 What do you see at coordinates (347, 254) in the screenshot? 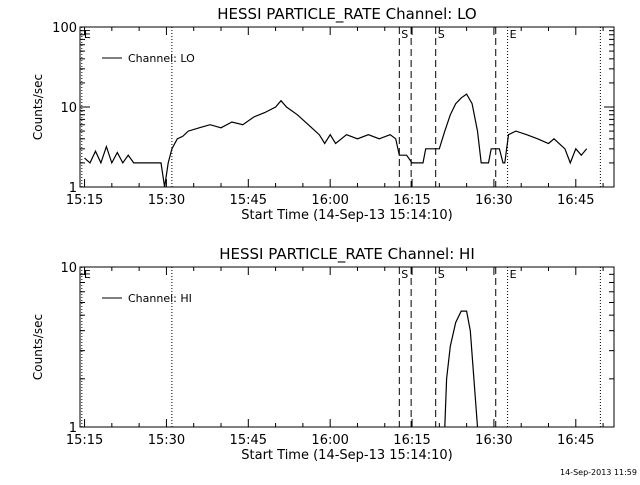
I see `chart-title: HESSI PARTICLE_RATE Channel: HI` at bounding box center [347, 254].